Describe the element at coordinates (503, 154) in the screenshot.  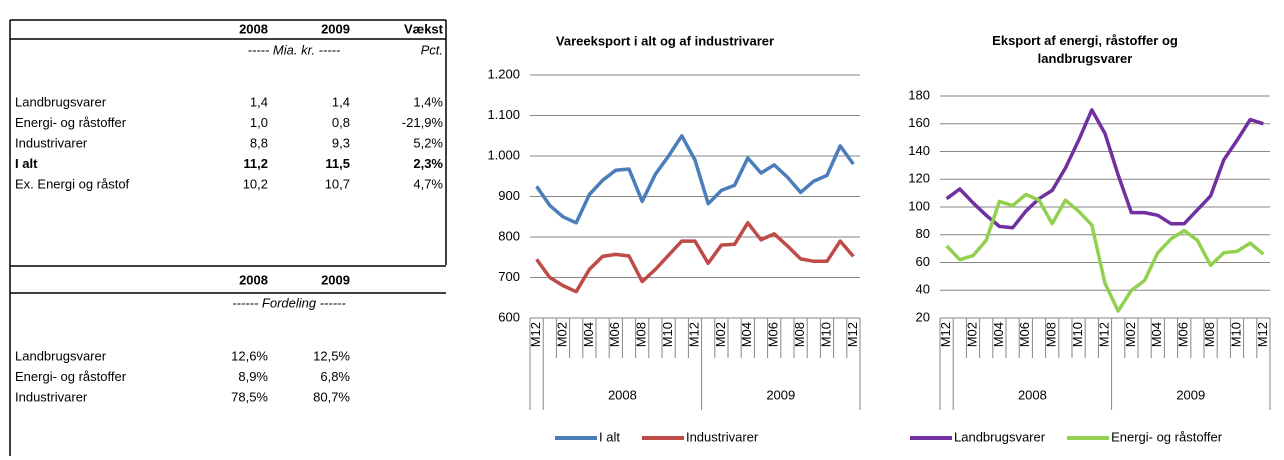
I see `y-tick-label: 1.000` at that location.